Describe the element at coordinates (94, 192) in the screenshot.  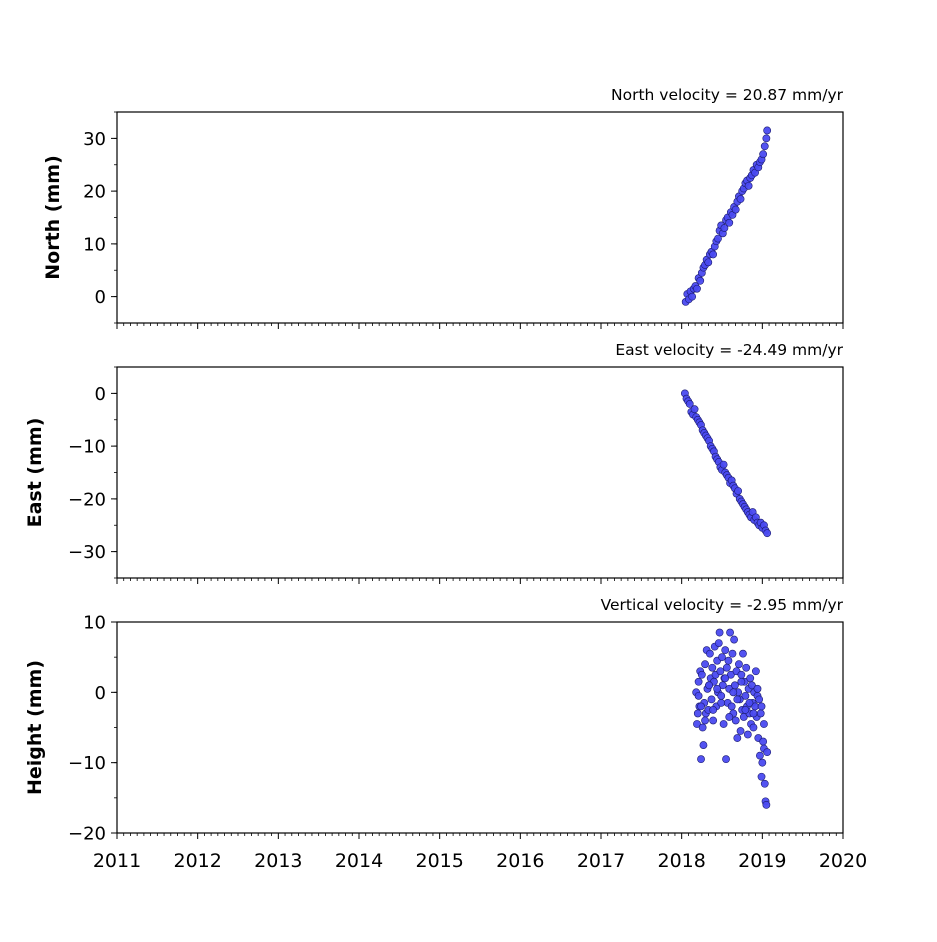
I see `y-tick-label: 20` at that location.